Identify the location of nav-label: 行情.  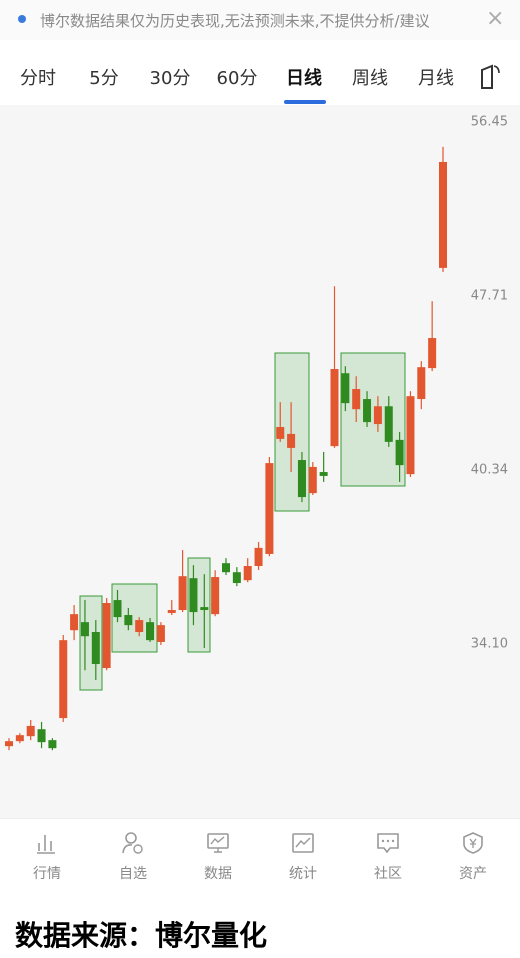
(47, 874).